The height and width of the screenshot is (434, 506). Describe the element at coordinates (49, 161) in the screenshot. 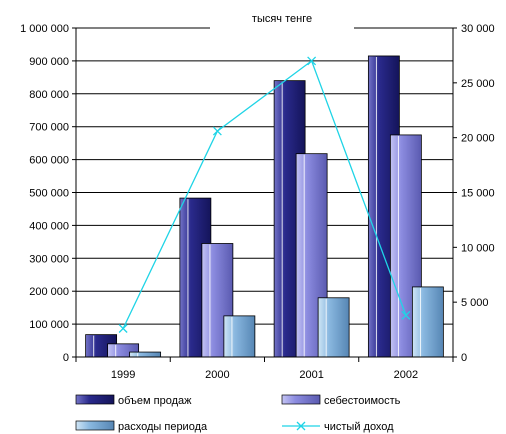

I see `y-left-tick-label: 600 000` at that location.